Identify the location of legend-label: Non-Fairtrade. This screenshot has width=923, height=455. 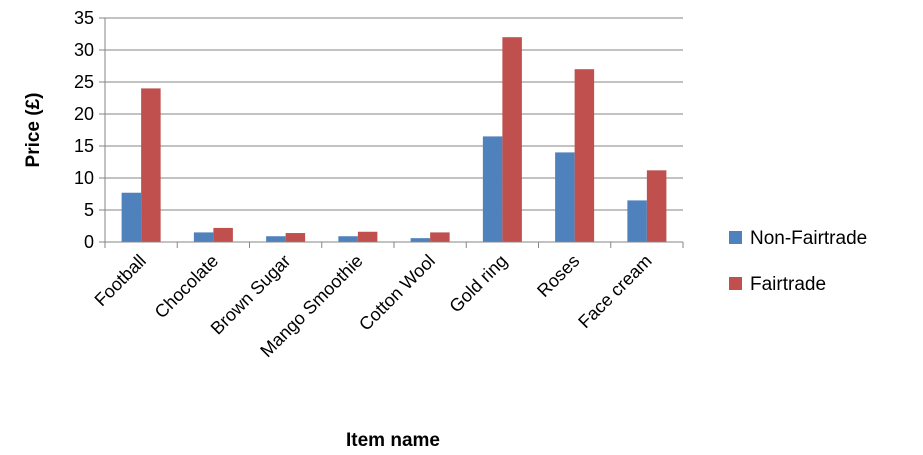
(808, 238).